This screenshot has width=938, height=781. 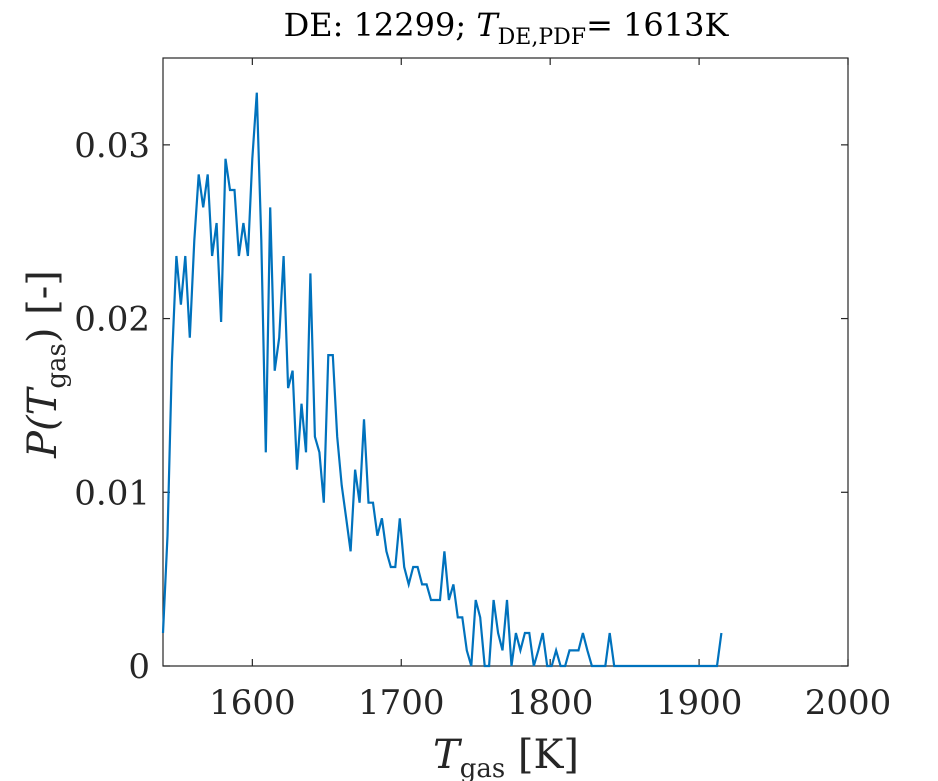 I want to click on x-tick-label: 1700, so click(x=401, y=703).